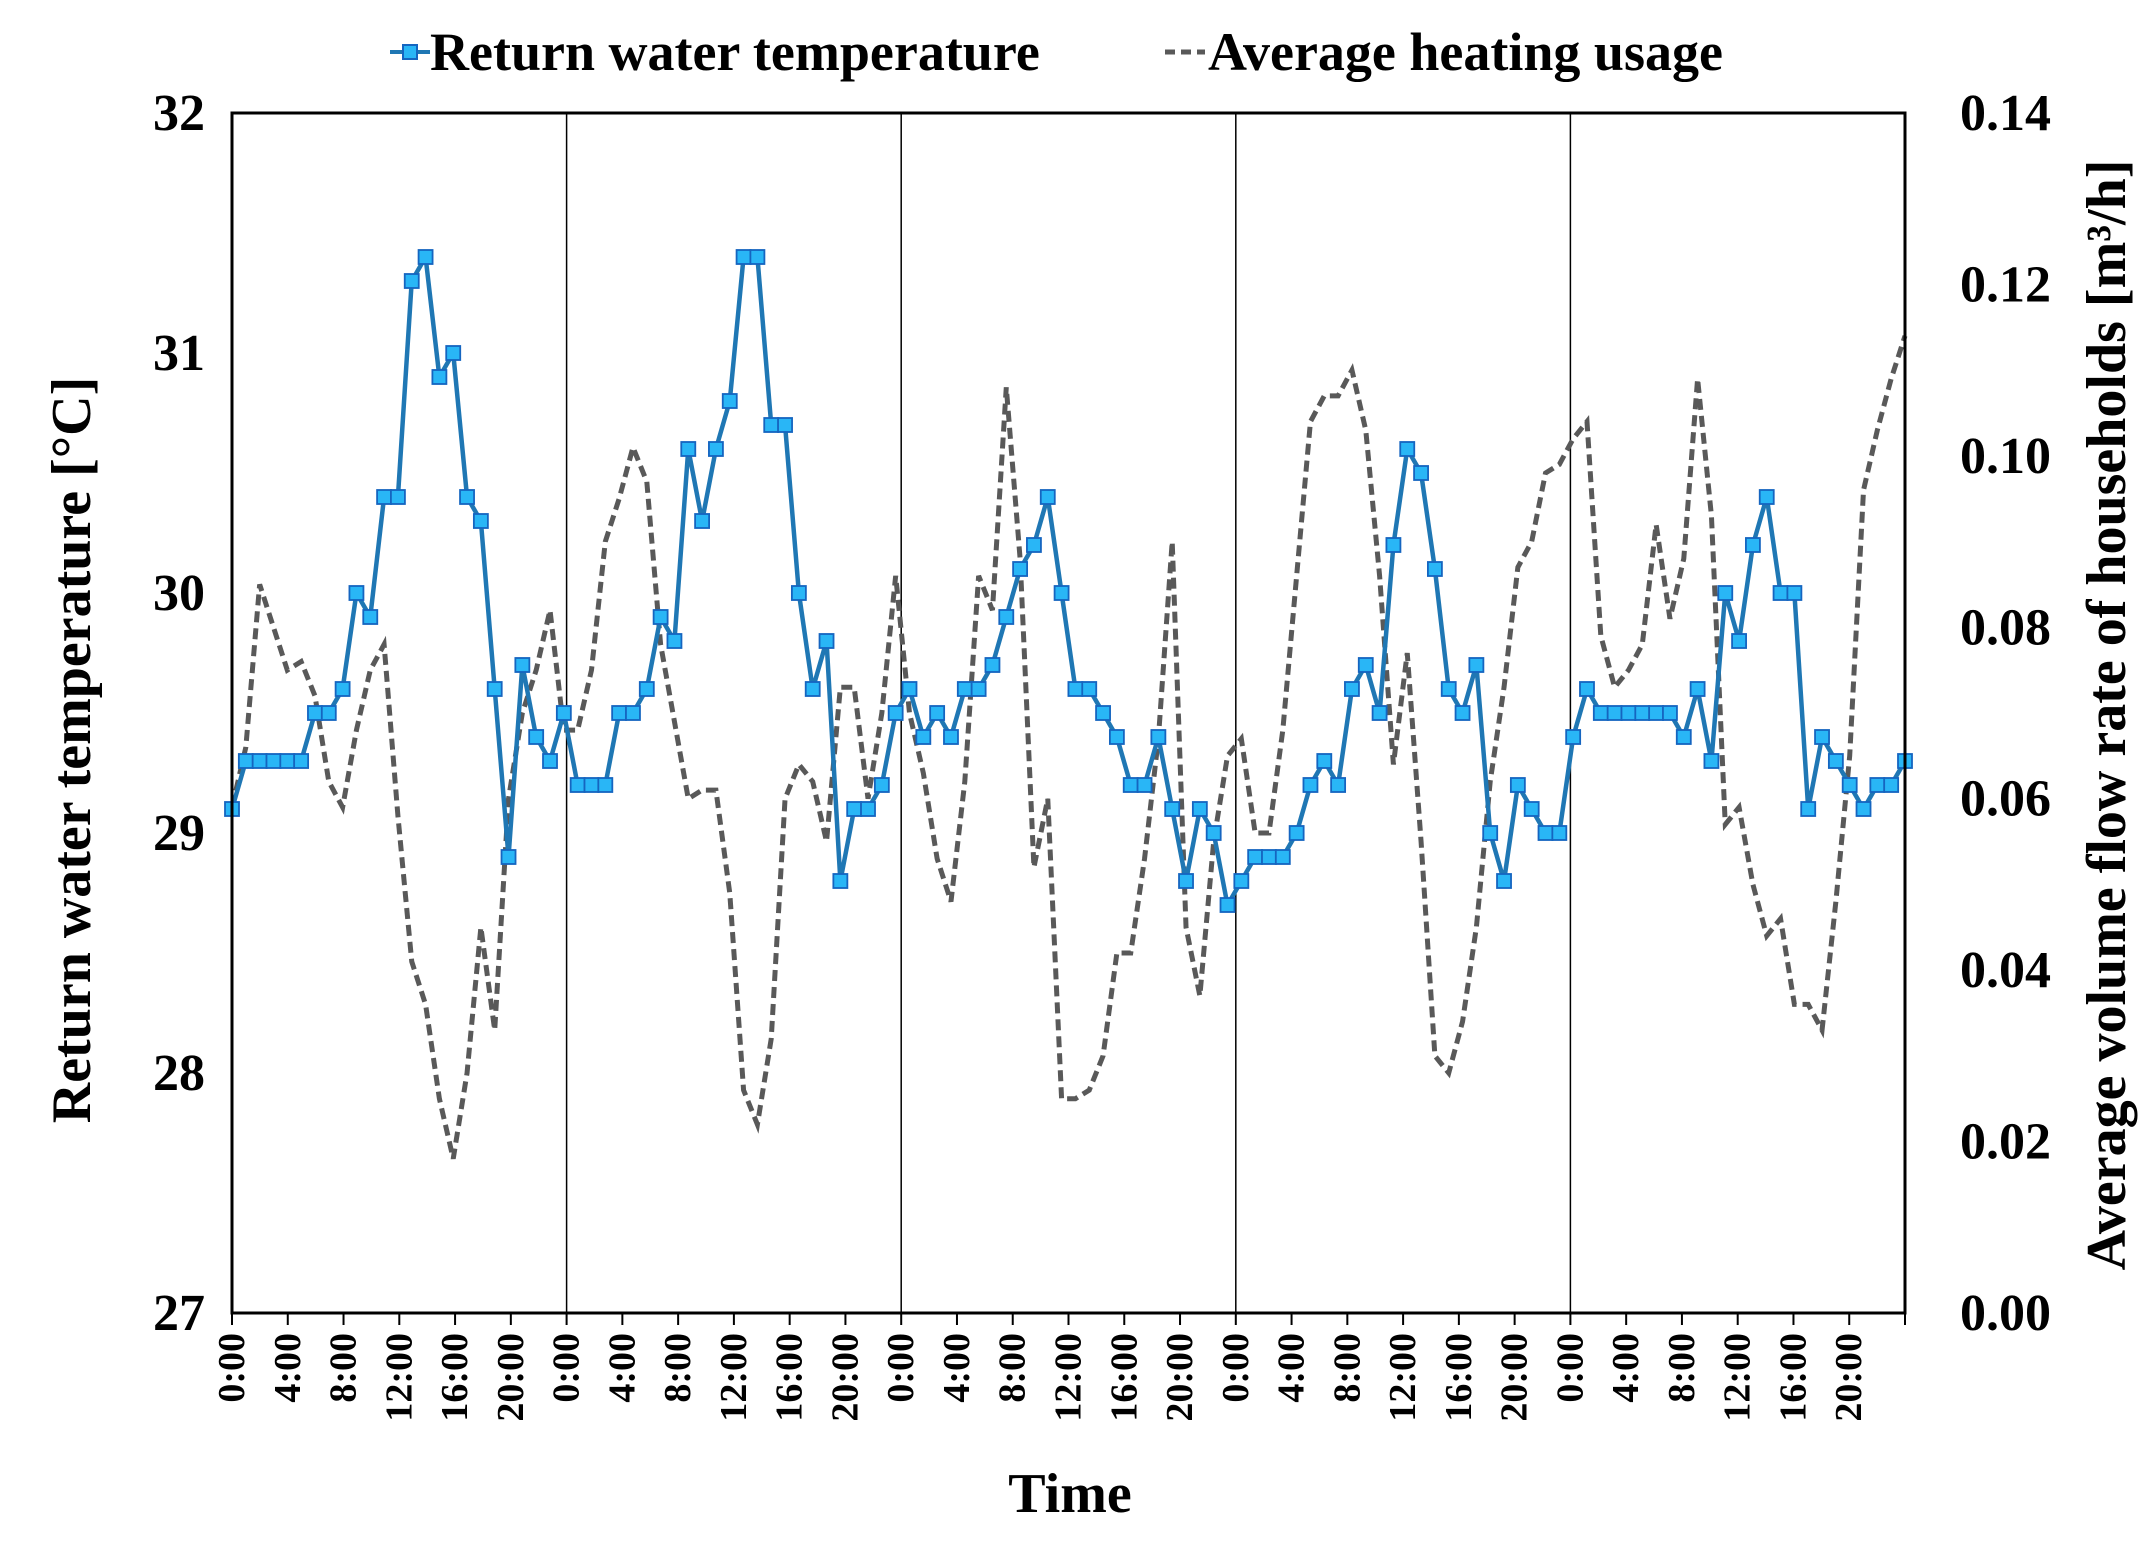 This screenshot has height=1541, width=2151. What do you see at coordinates (2005, 1142) in the screenshot?
I see `y-right-tick-label: 0.02` at bounding box center [2005, 1142].